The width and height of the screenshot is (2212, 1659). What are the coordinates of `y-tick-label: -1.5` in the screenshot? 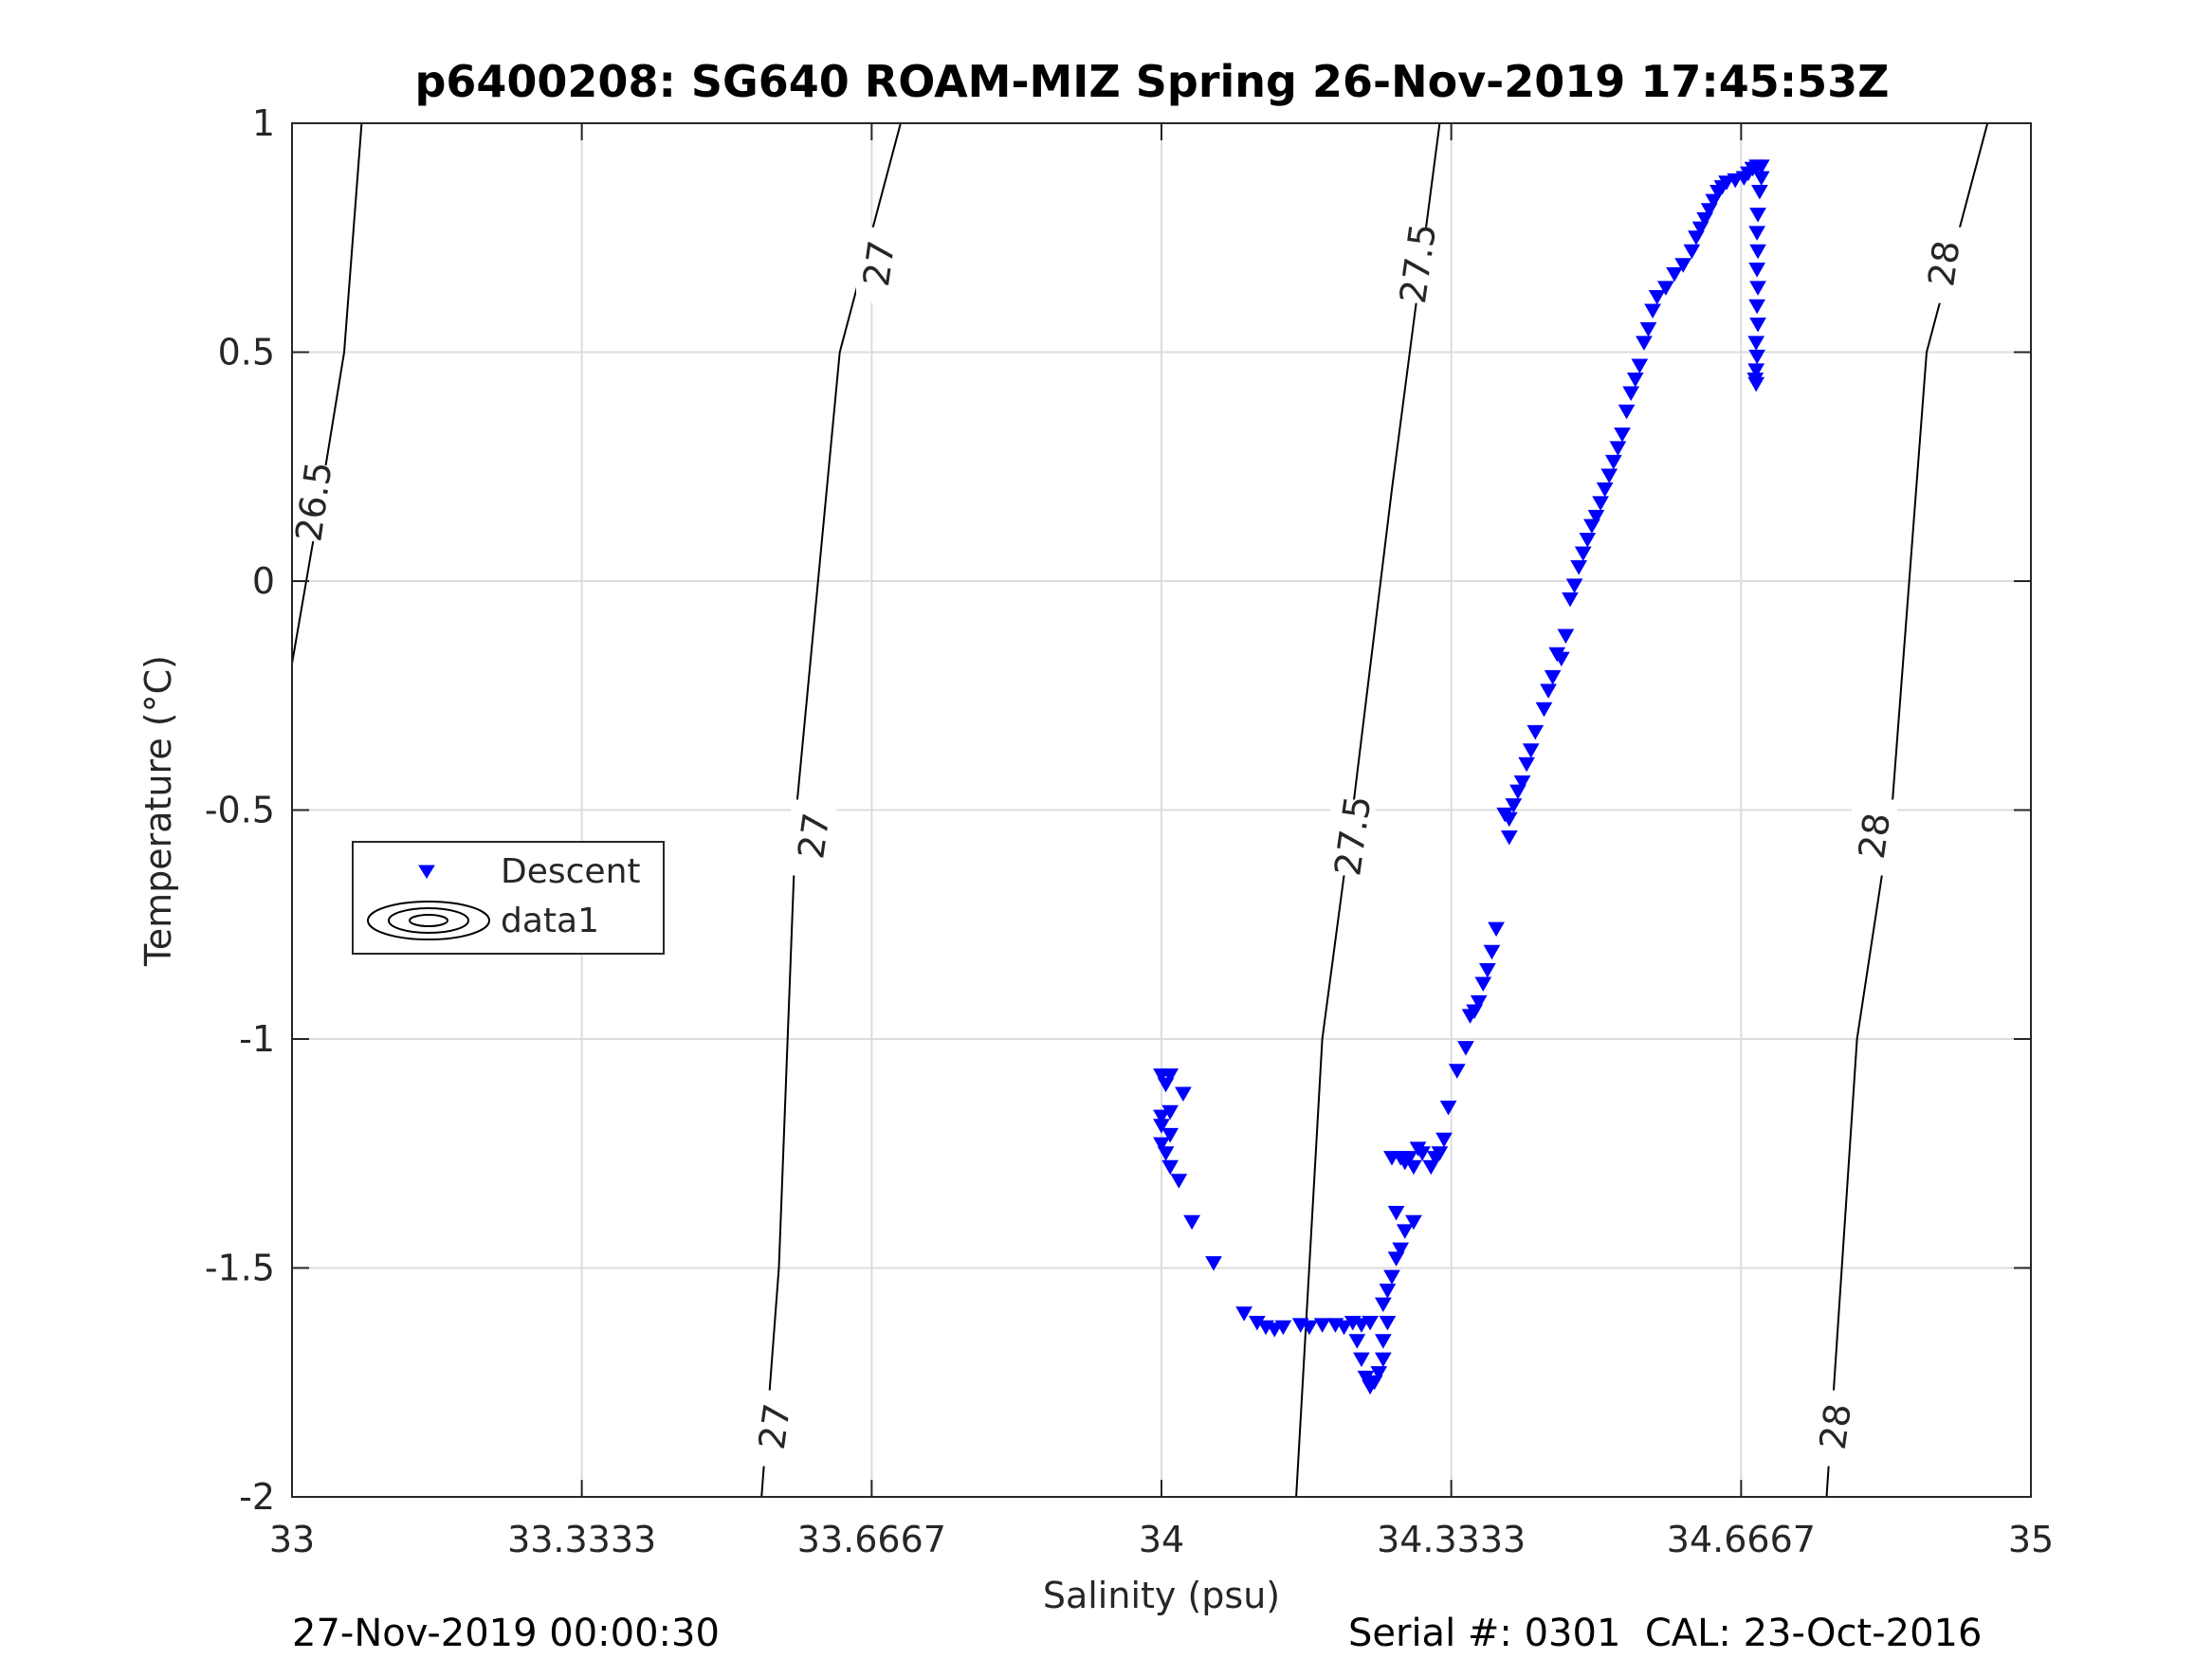 It's located at (240, 1268).